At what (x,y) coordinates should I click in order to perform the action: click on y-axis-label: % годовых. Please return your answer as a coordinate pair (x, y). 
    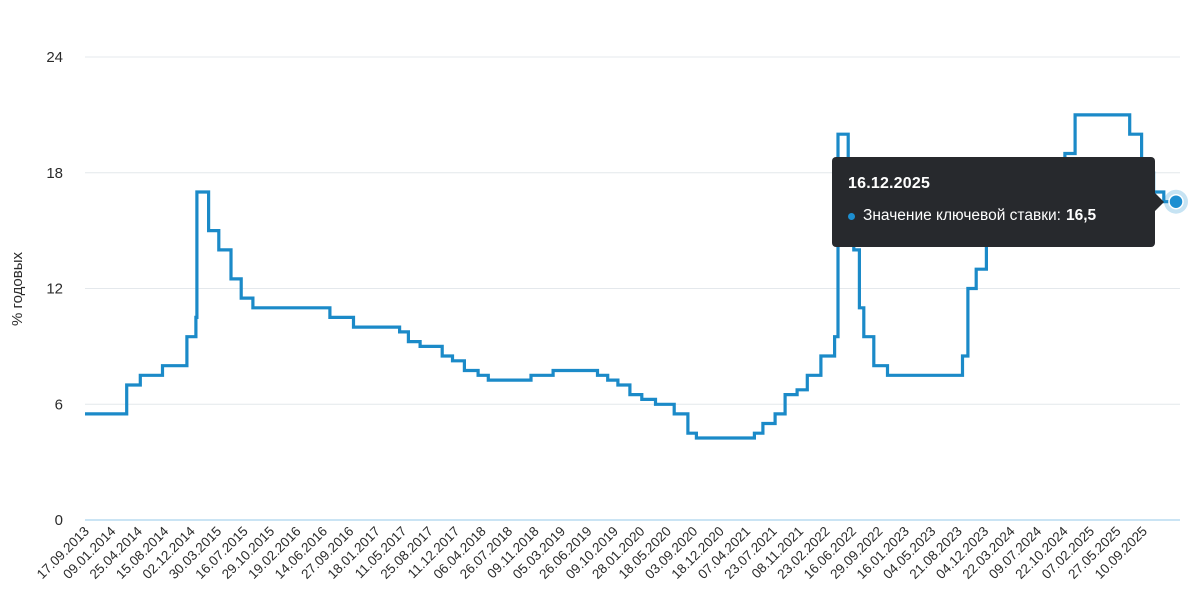
    Looking at the image, I should click on (17, 289).